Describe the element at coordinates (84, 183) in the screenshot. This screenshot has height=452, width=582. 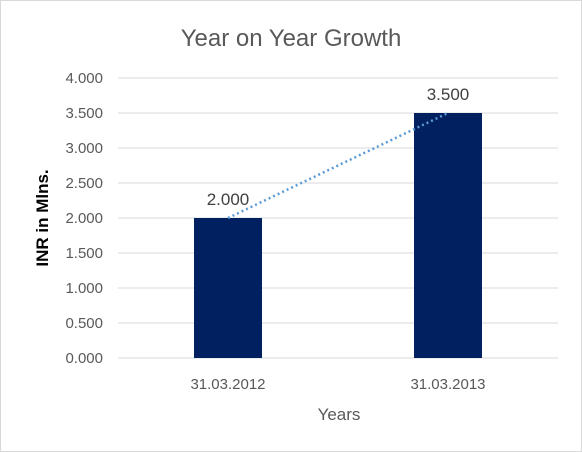
I see `y-tick-label: 2.500` at that location.